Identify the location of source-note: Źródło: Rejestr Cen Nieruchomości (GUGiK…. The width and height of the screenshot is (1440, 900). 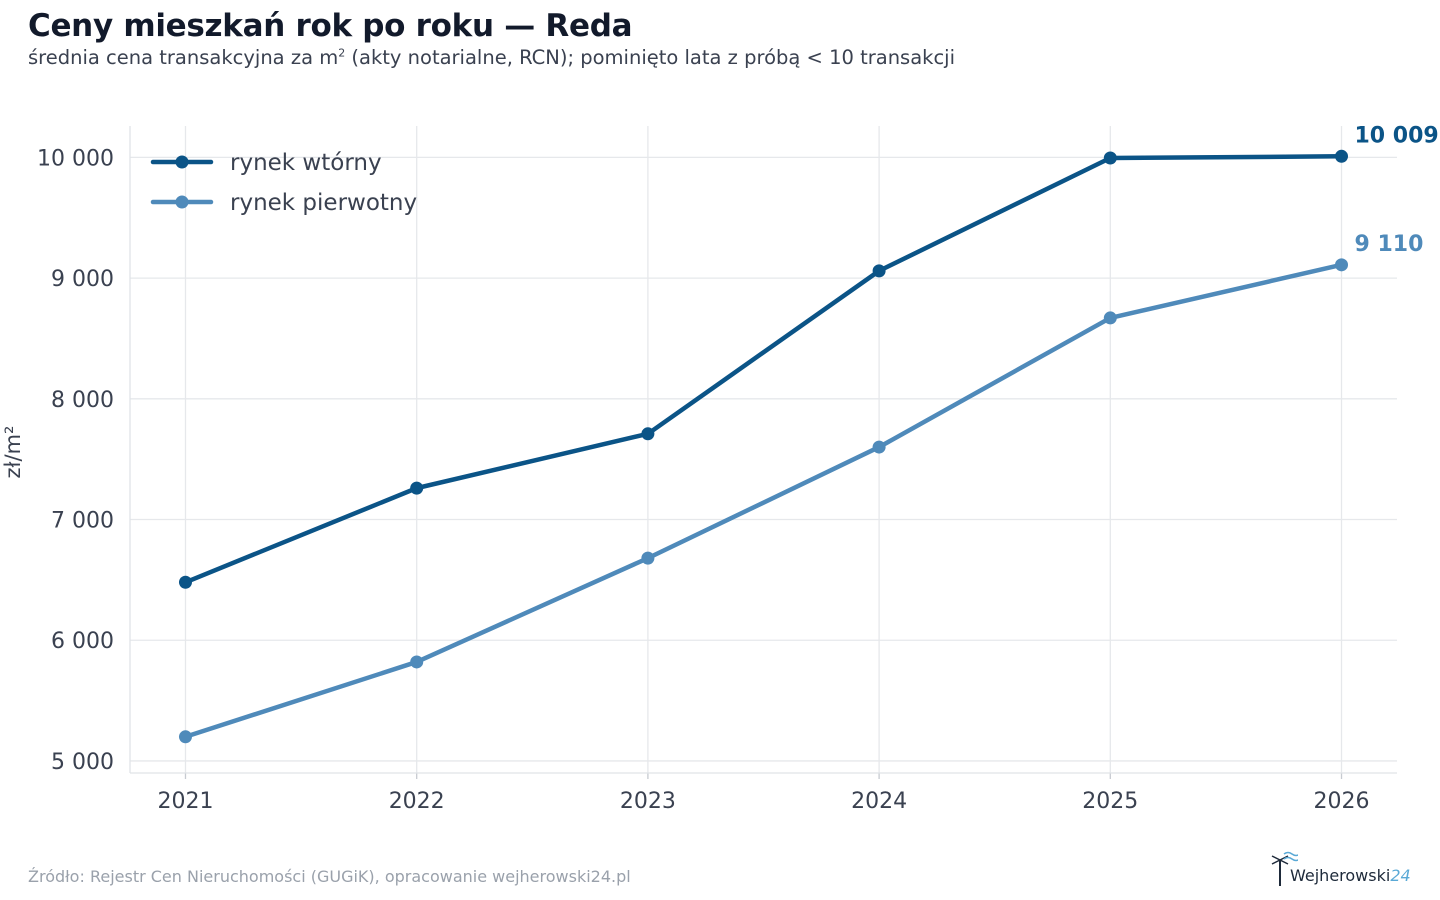
(329, 876).